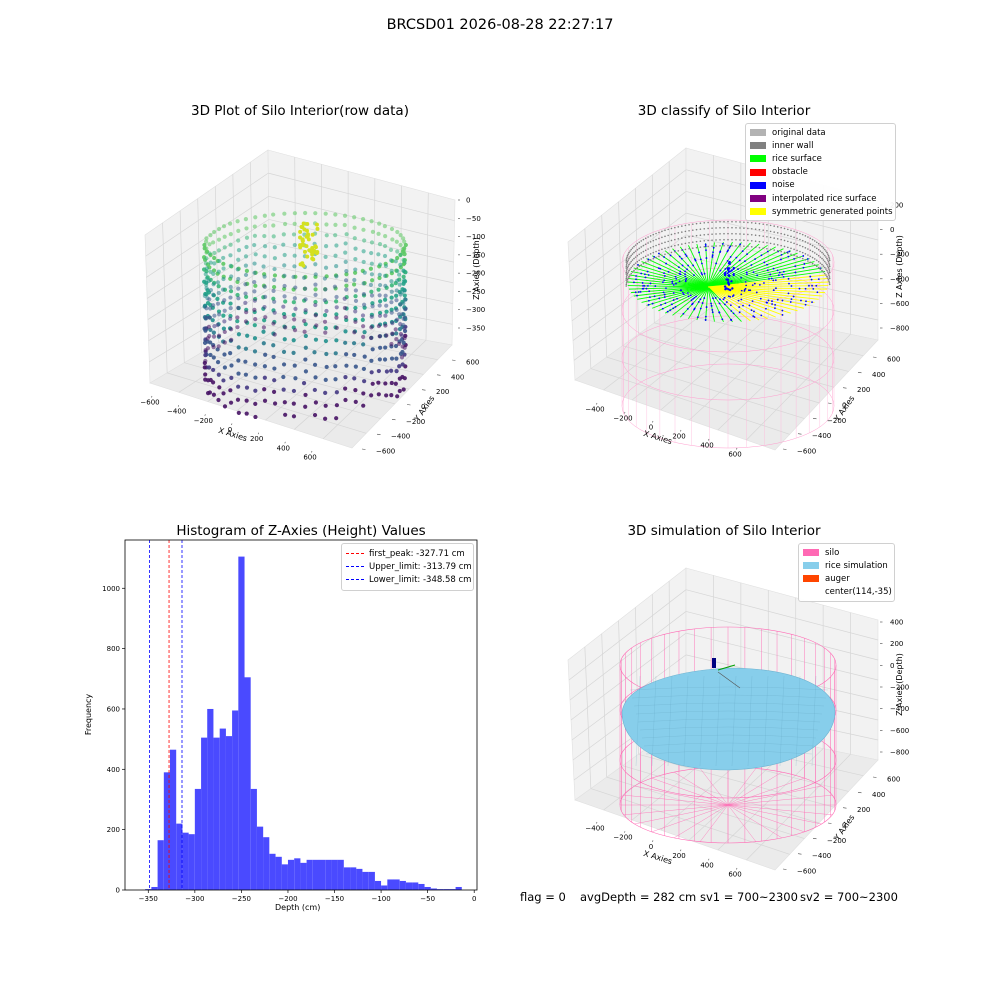 This screenshot has width=1000, height=1000. What do you see at coordinates (758, 146) in the screenshot?
I see `legend-swatch` at bounding box center [758, 146].